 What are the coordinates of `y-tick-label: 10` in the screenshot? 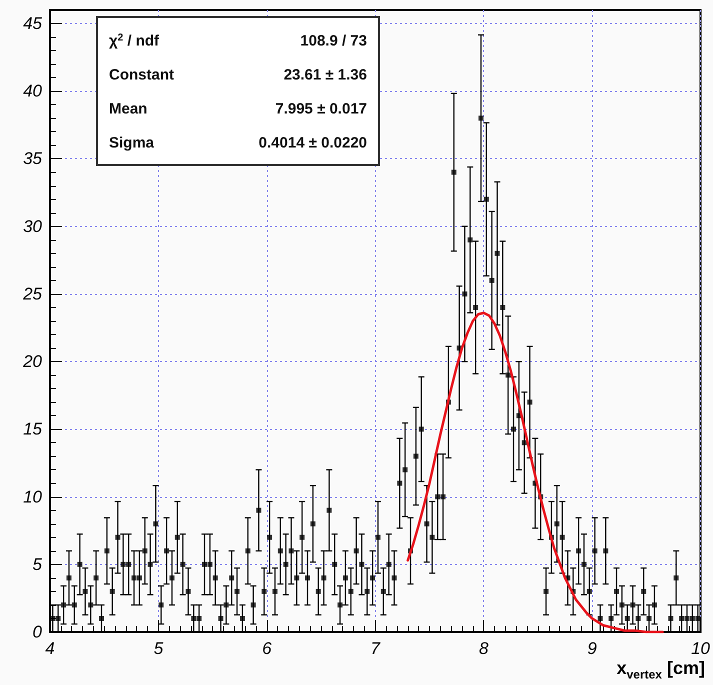 It's located at (33, 496).